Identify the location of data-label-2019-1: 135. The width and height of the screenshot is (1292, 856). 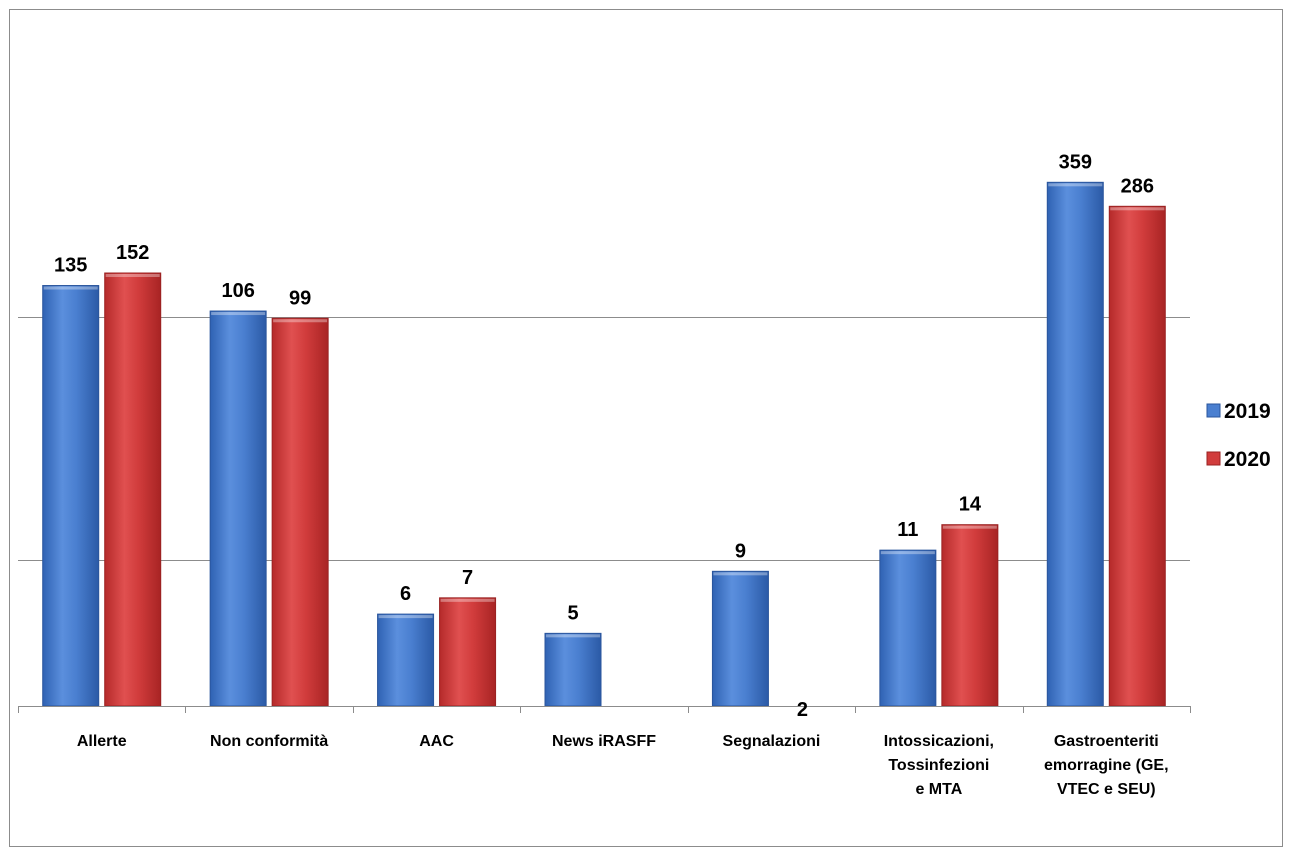
(70, 266).